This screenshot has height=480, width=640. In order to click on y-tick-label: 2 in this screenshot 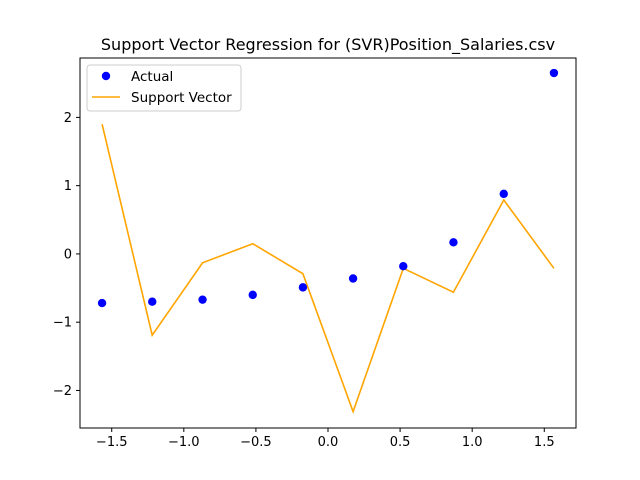, I will do `click(68, 118)`.